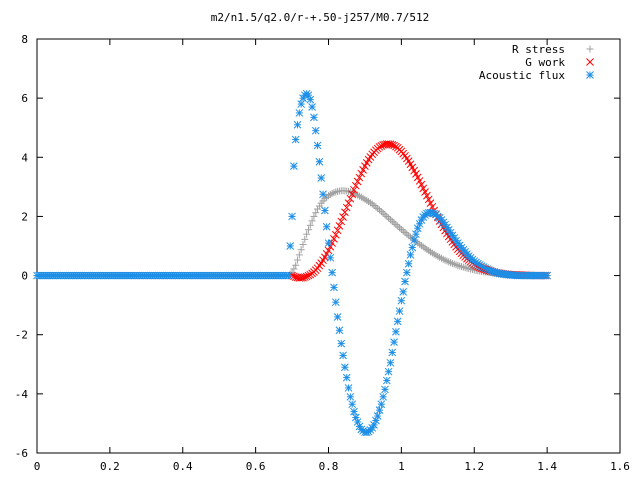 The height and width of the screenshot is (480, 640). I want to click on x-tick-label: 1.2, so click(474, 466).